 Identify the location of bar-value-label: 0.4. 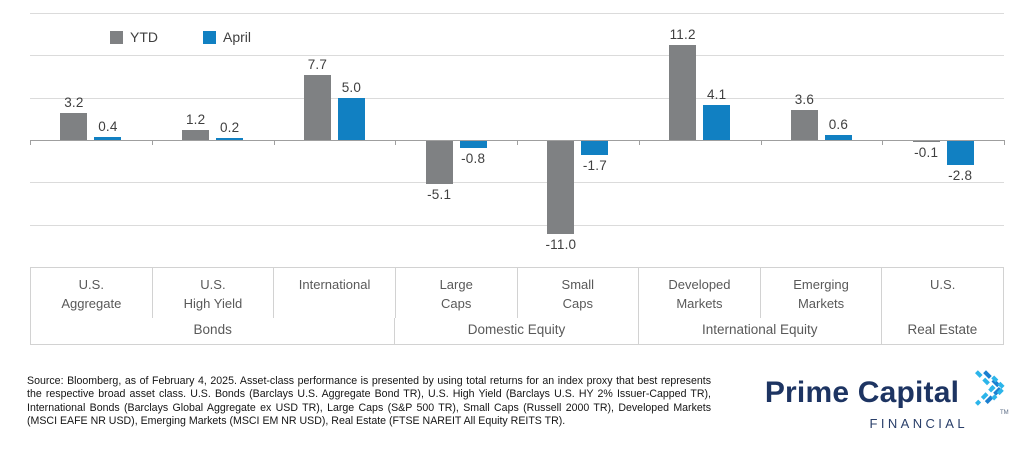
(108, 126).